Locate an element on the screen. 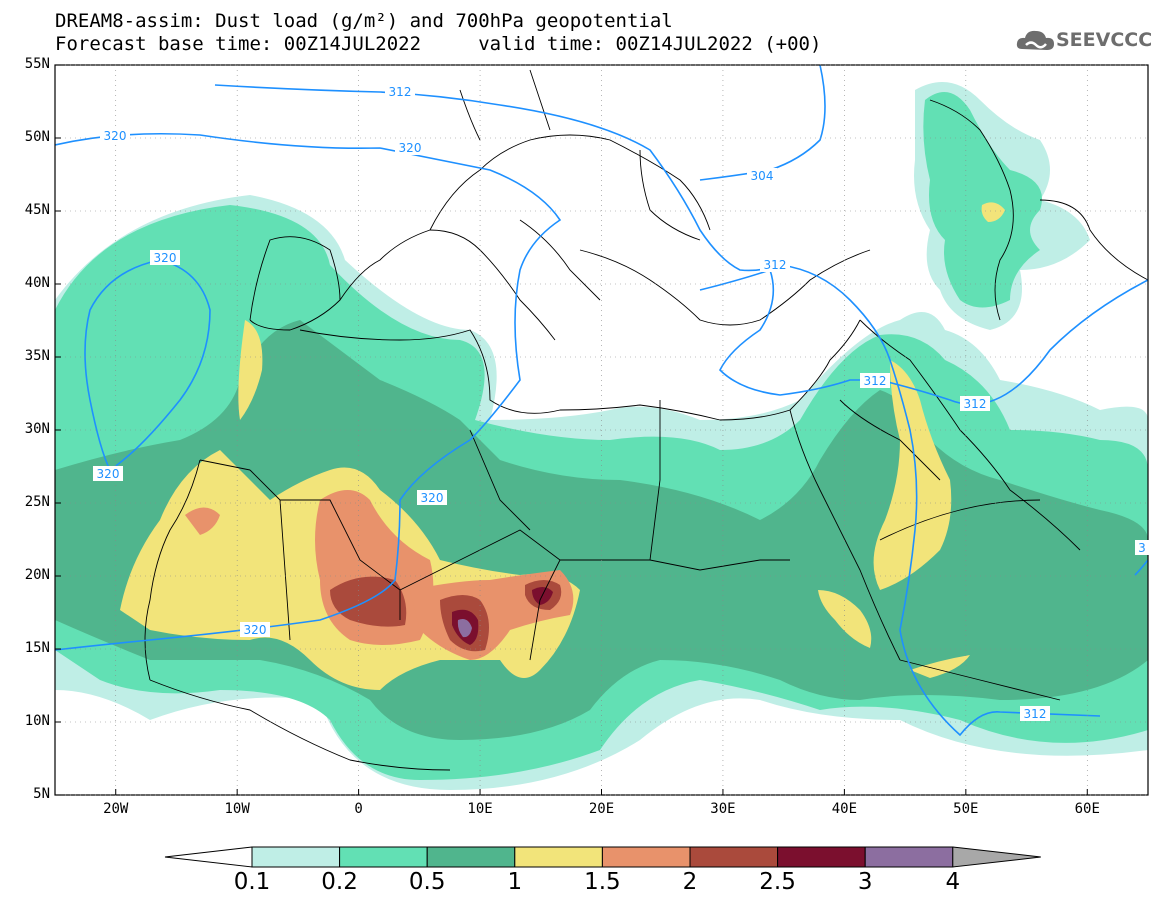 This screenshot has height=907, width=1165. dust-band-1-redsea is located at coordinates (845, 619).